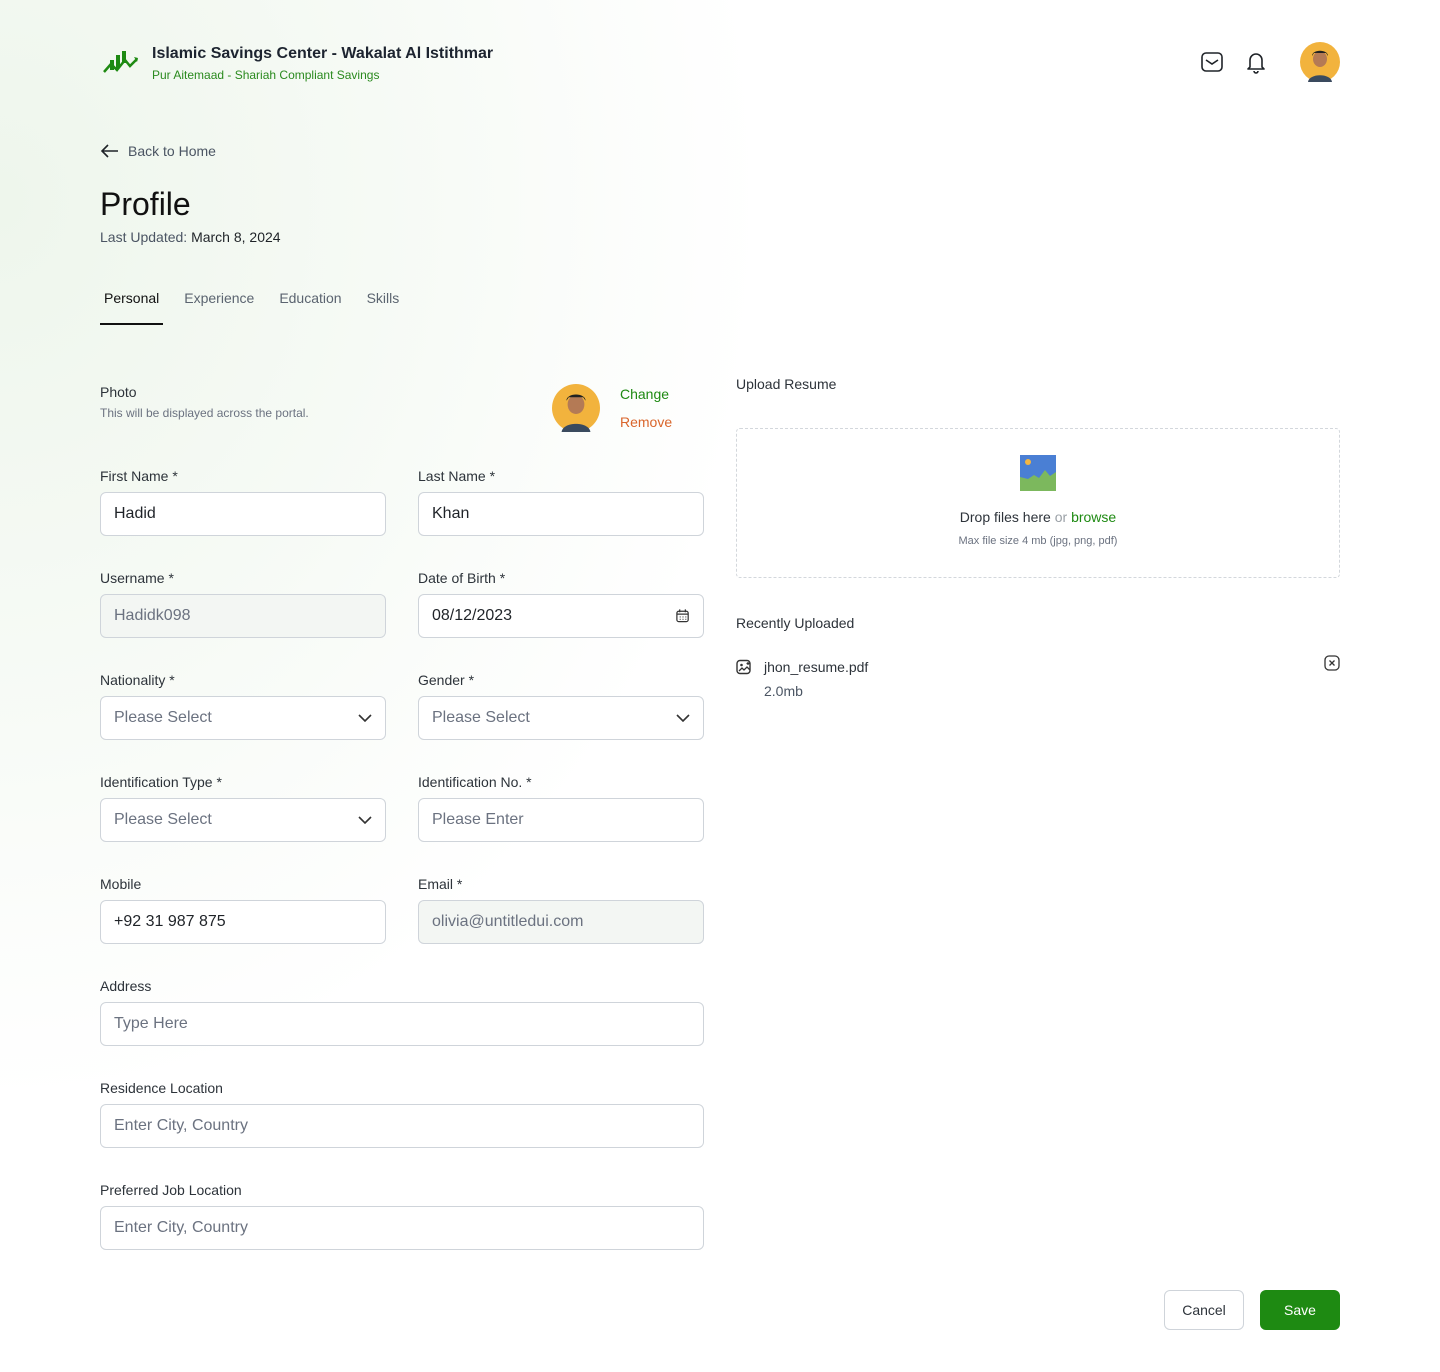  I want to click on gender-value: Please Select, so click(481, 717).